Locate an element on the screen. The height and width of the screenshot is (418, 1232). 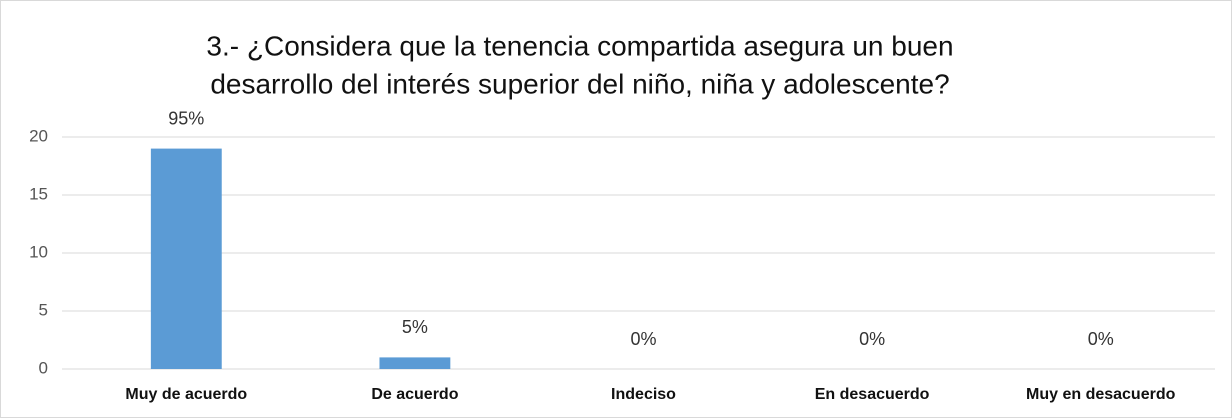
value-label: 5% is located at coordinates (415, 327).